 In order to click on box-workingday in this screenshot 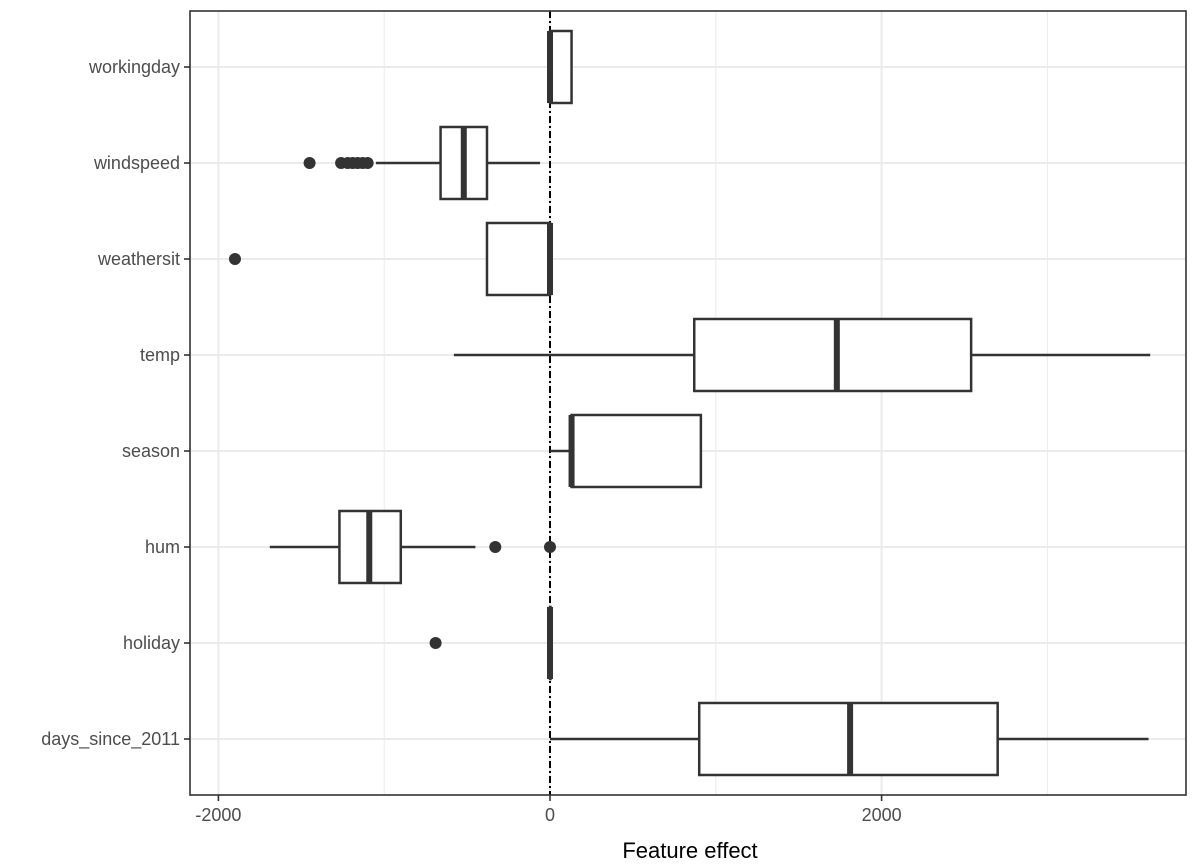, I will do `click(561, 67)`.